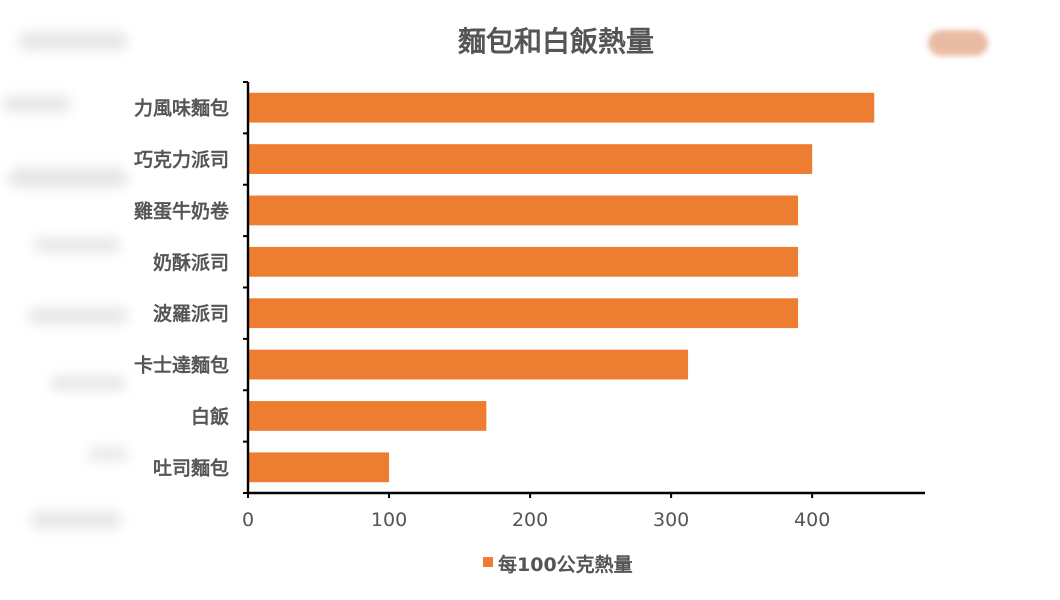 The image size is (1060, 600). What do you see at coordinates (530, 520) in the screenshot?
I see `x-tick-label: 200` at bounding box center [530, 520].